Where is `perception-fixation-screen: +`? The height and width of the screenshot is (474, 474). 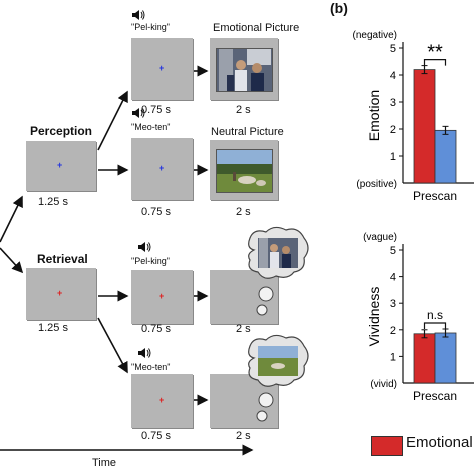 perception-fixation-screen: + is located at coordinates (61, 166).